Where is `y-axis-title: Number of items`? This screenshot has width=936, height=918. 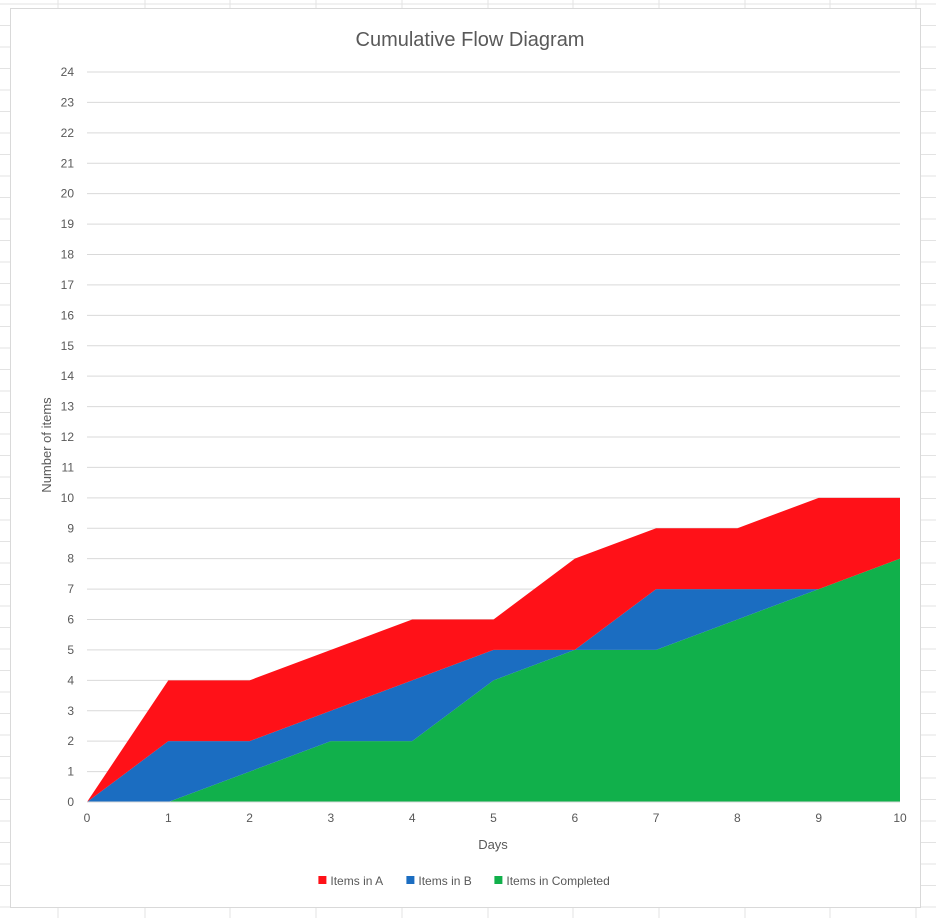
y-axis-title: Number of items is located at coordinates (46, 445).